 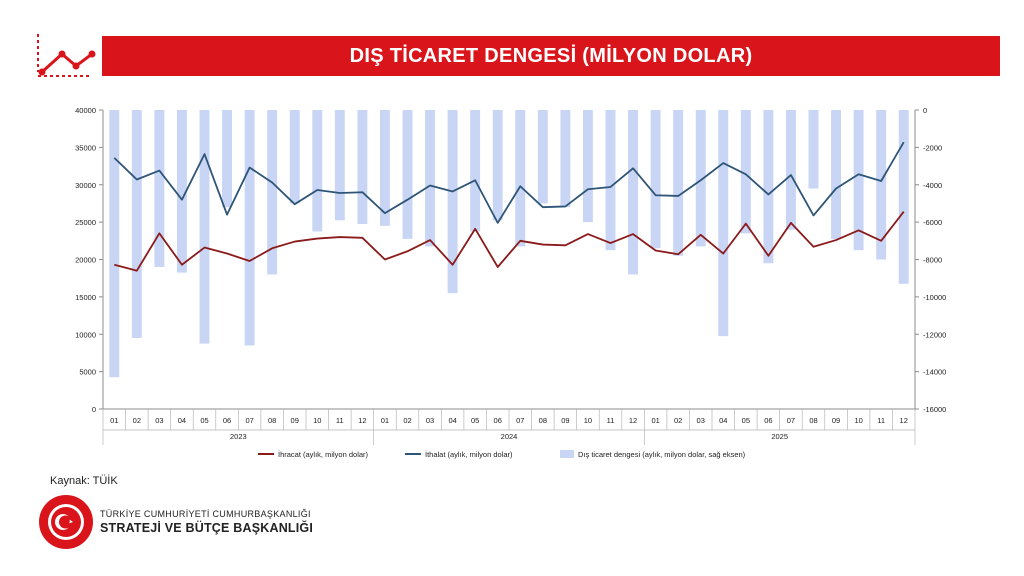 I want to click on right-axis-tick-label: -8000, so click(x=932, y=260).